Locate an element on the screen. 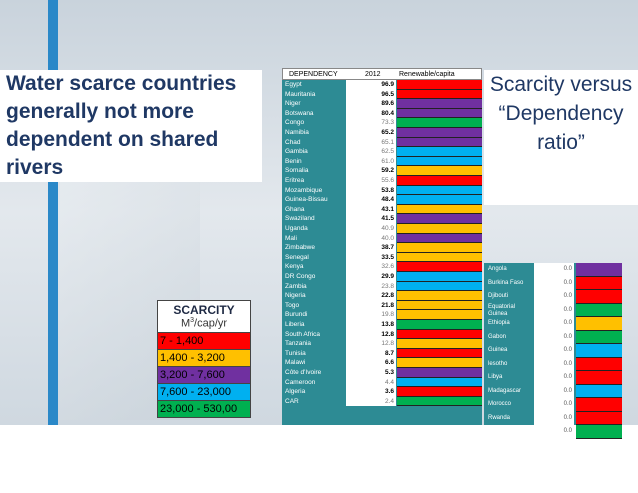 This screenshot has width=638, height=493. country-name: Côte d'Ivoire is located at coordinates (303, 372).